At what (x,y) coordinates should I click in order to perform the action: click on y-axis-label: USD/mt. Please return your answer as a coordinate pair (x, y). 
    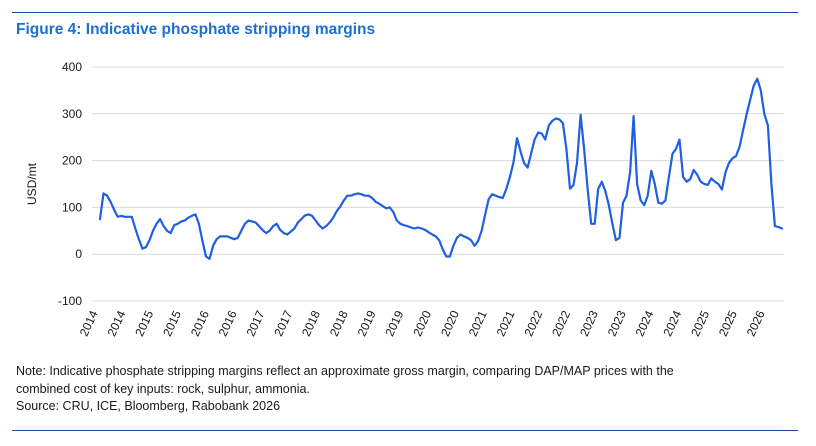
    Looking at the image, I should click on (32, 183).